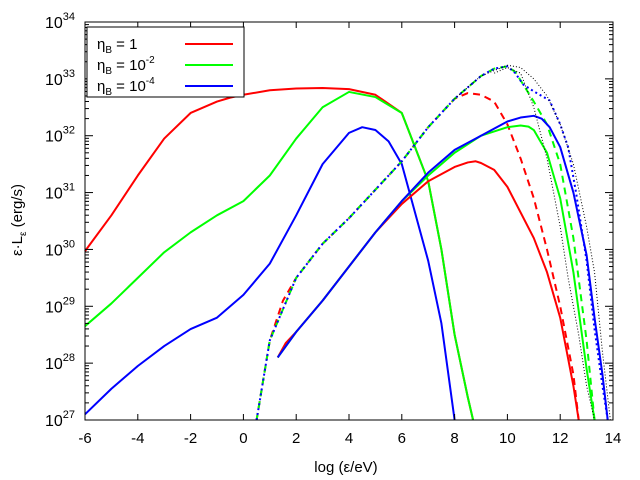 This screenshot has height=480, width=640. Describe the element at coordinates (454, 438) in the screenshot. I see `x-tick-label: 8` at that location.